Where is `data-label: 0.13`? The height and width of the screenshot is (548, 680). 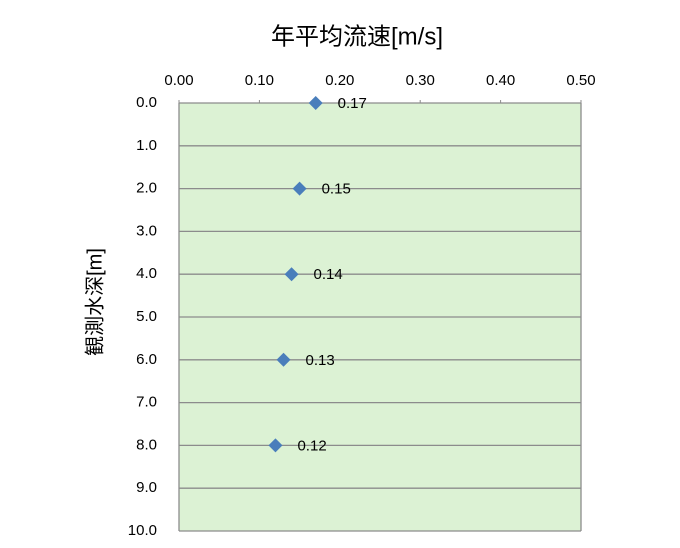 data-label: 0.13 is located at coordinates (320, 360).